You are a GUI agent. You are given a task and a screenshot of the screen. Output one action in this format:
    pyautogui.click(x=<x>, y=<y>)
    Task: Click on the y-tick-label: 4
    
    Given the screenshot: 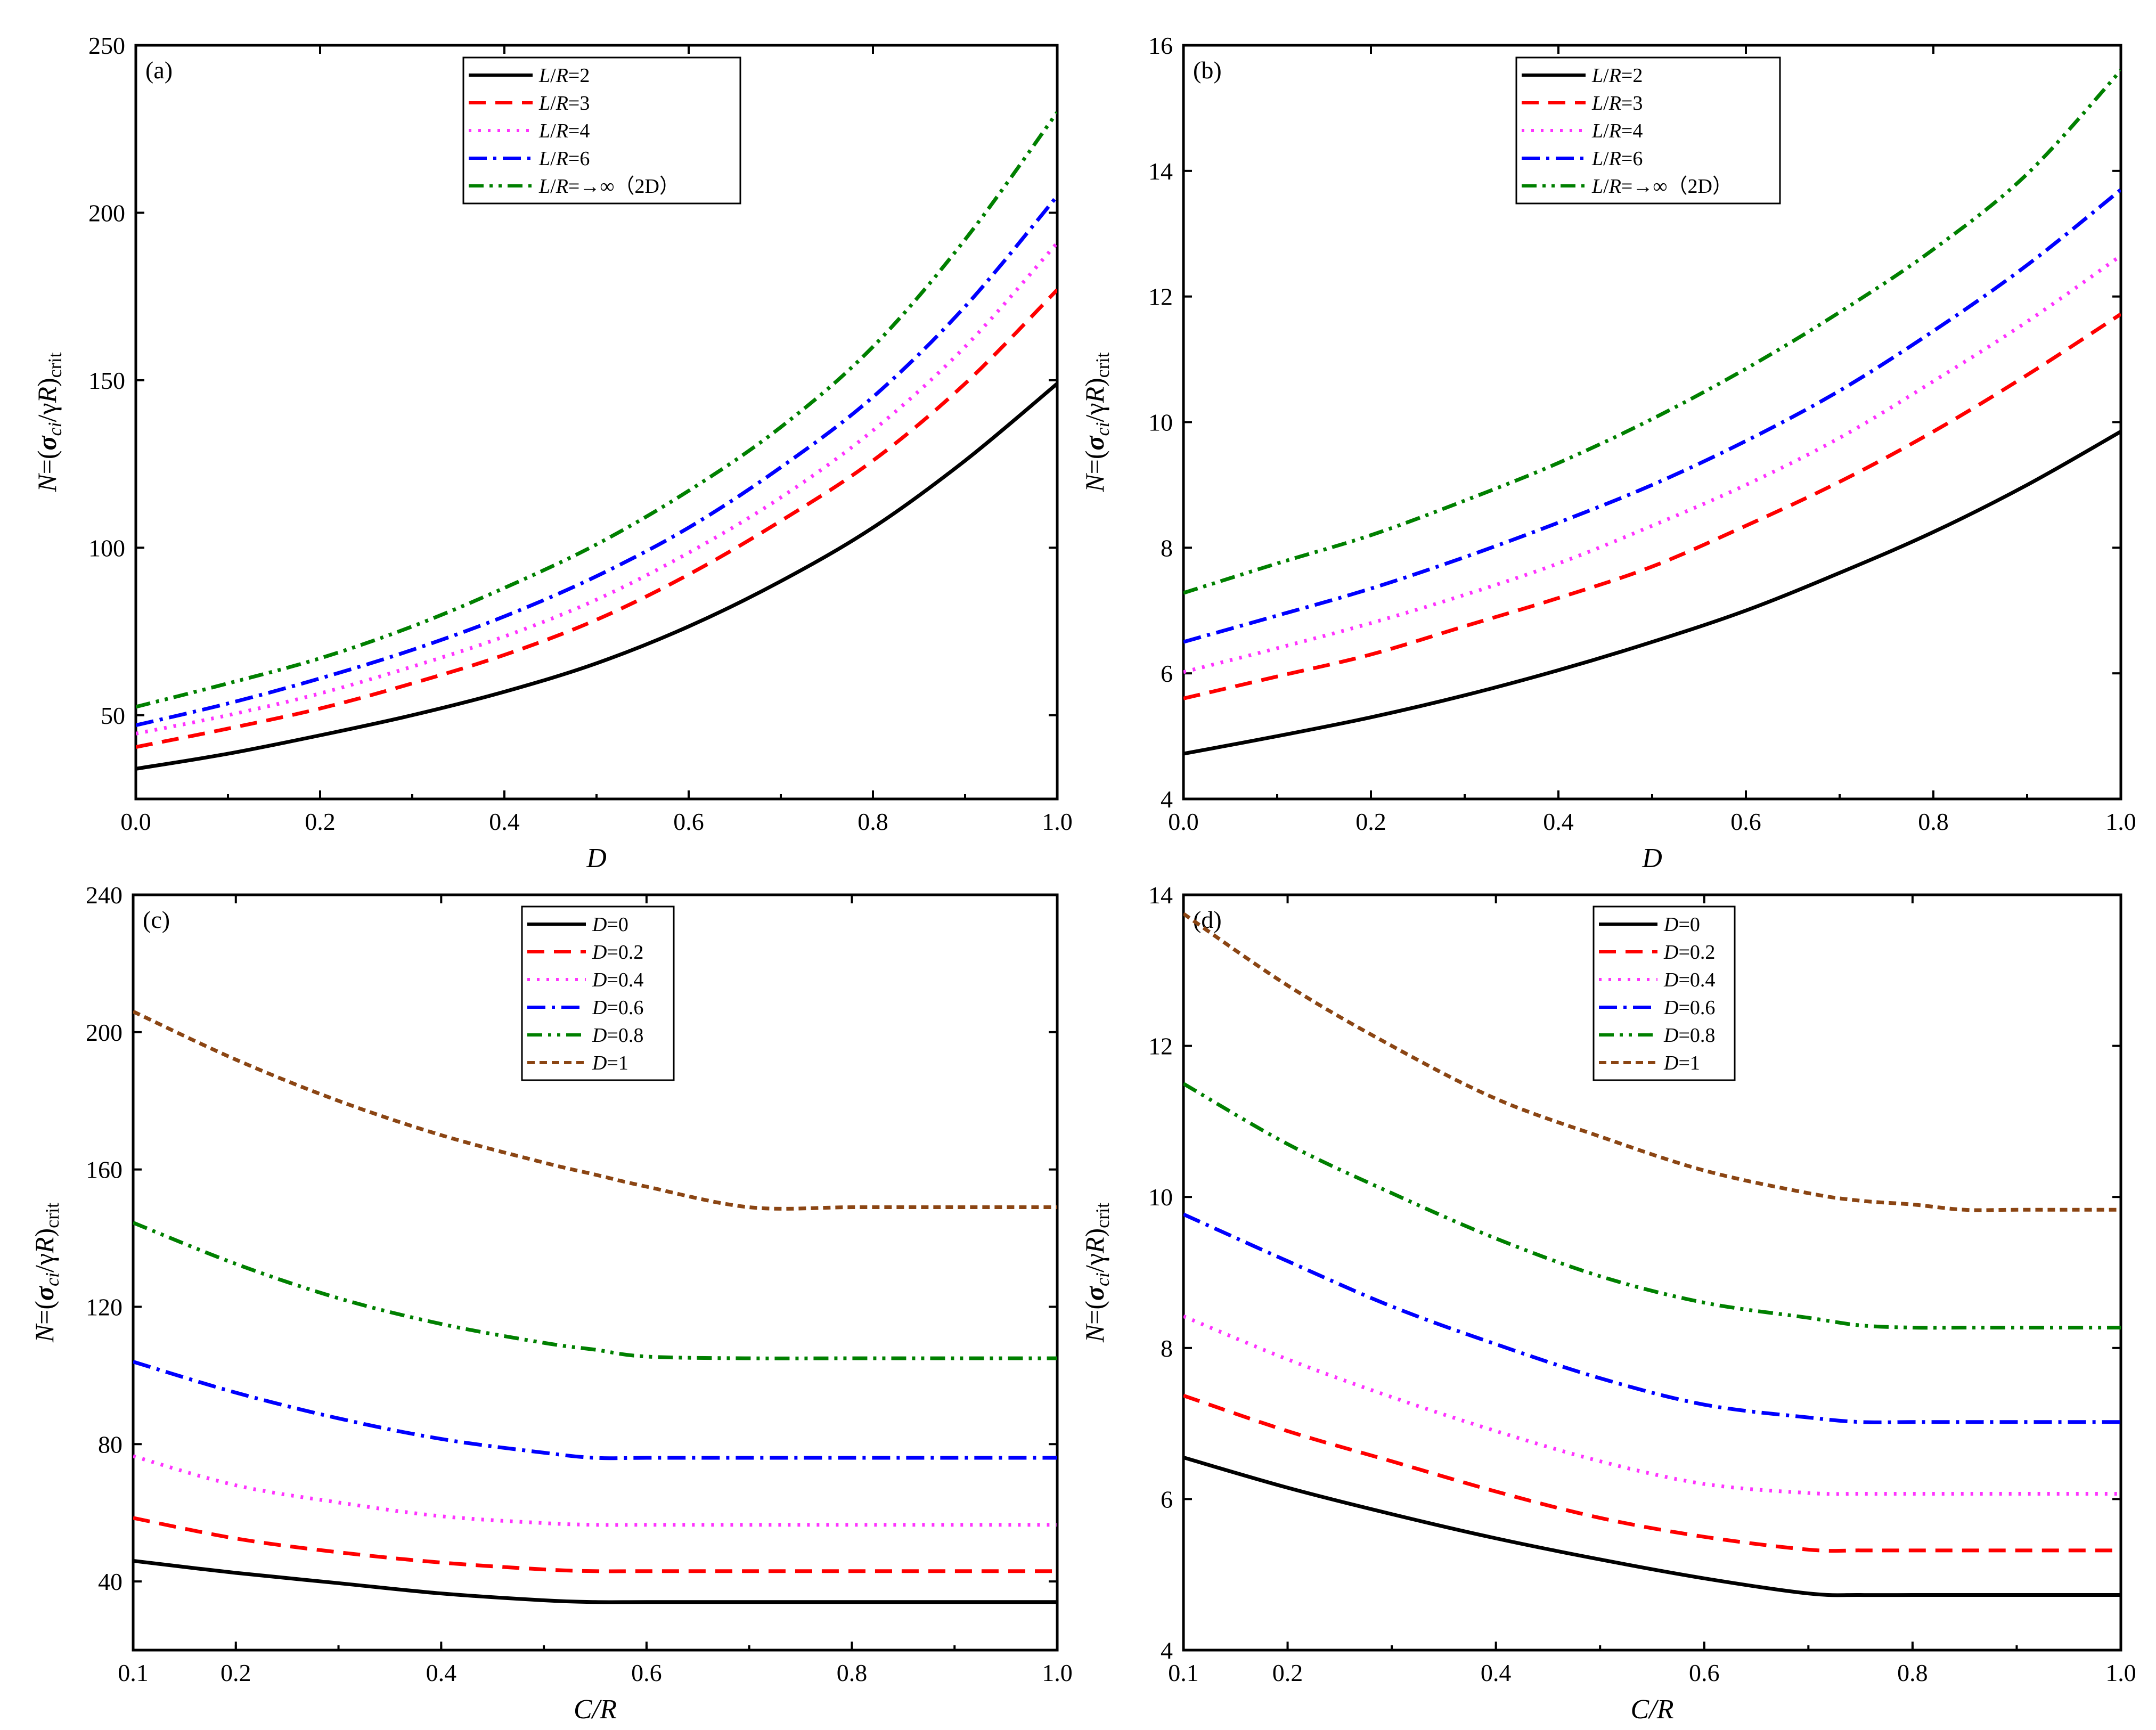 What is the action you would take?
    pyautogui.click(x=1167, y=1650)
    